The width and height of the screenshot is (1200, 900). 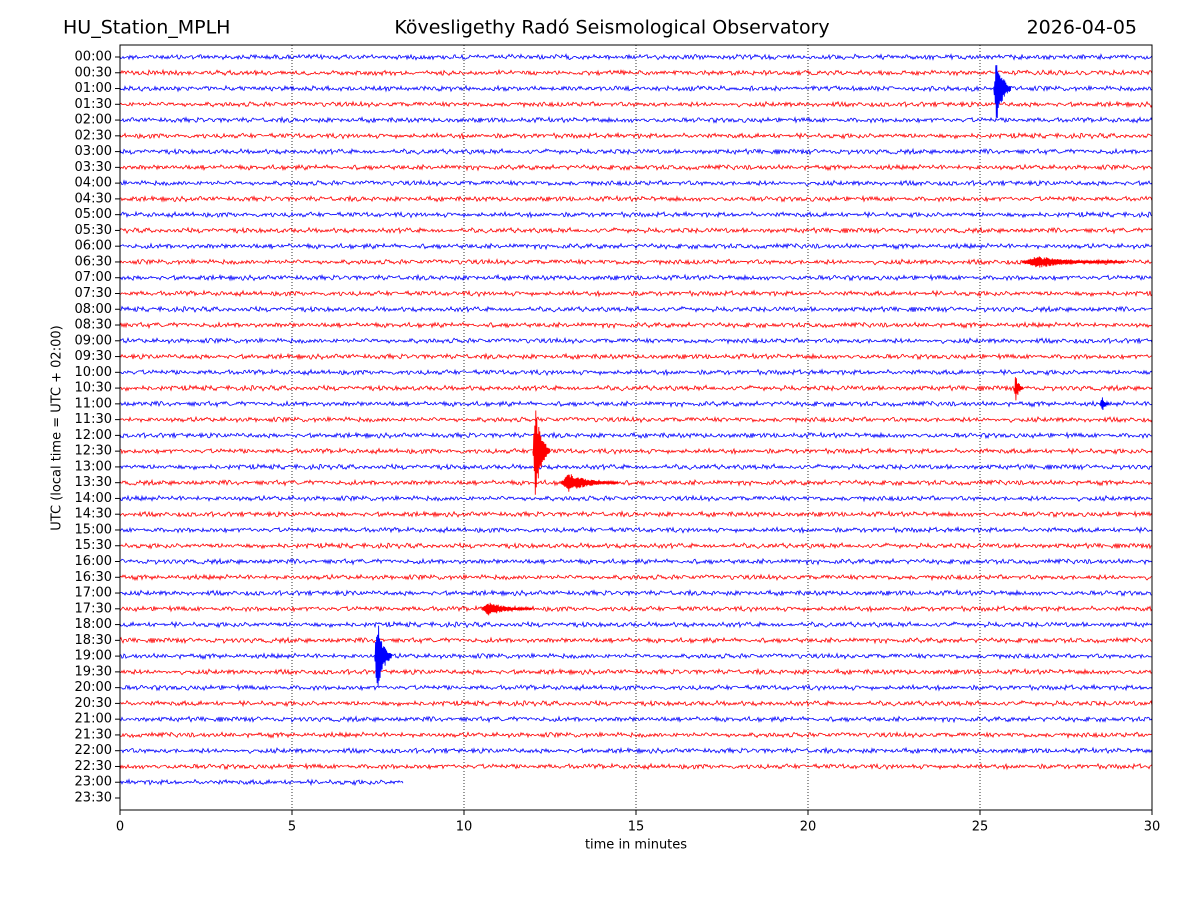 What do you see at coordinates (93, 687) in the screenshot?
I see `y-tick-label: 20:00` at bounding box center [93, 687].